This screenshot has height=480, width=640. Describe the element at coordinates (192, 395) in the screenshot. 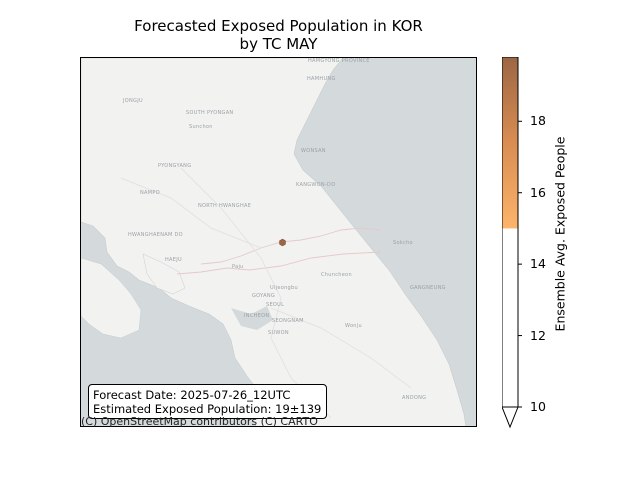

I see `forecast-date-text: Forecast Date: 2025-07-26_12UTC` at that location.